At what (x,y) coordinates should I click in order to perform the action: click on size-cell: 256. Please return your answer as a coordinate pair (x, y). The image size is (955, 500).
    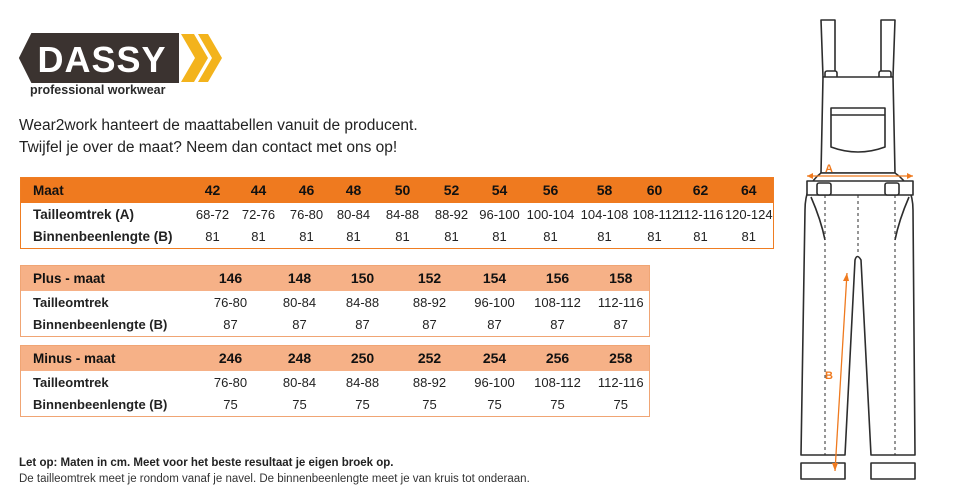
    Looking at the image, I should click on (557, 358).